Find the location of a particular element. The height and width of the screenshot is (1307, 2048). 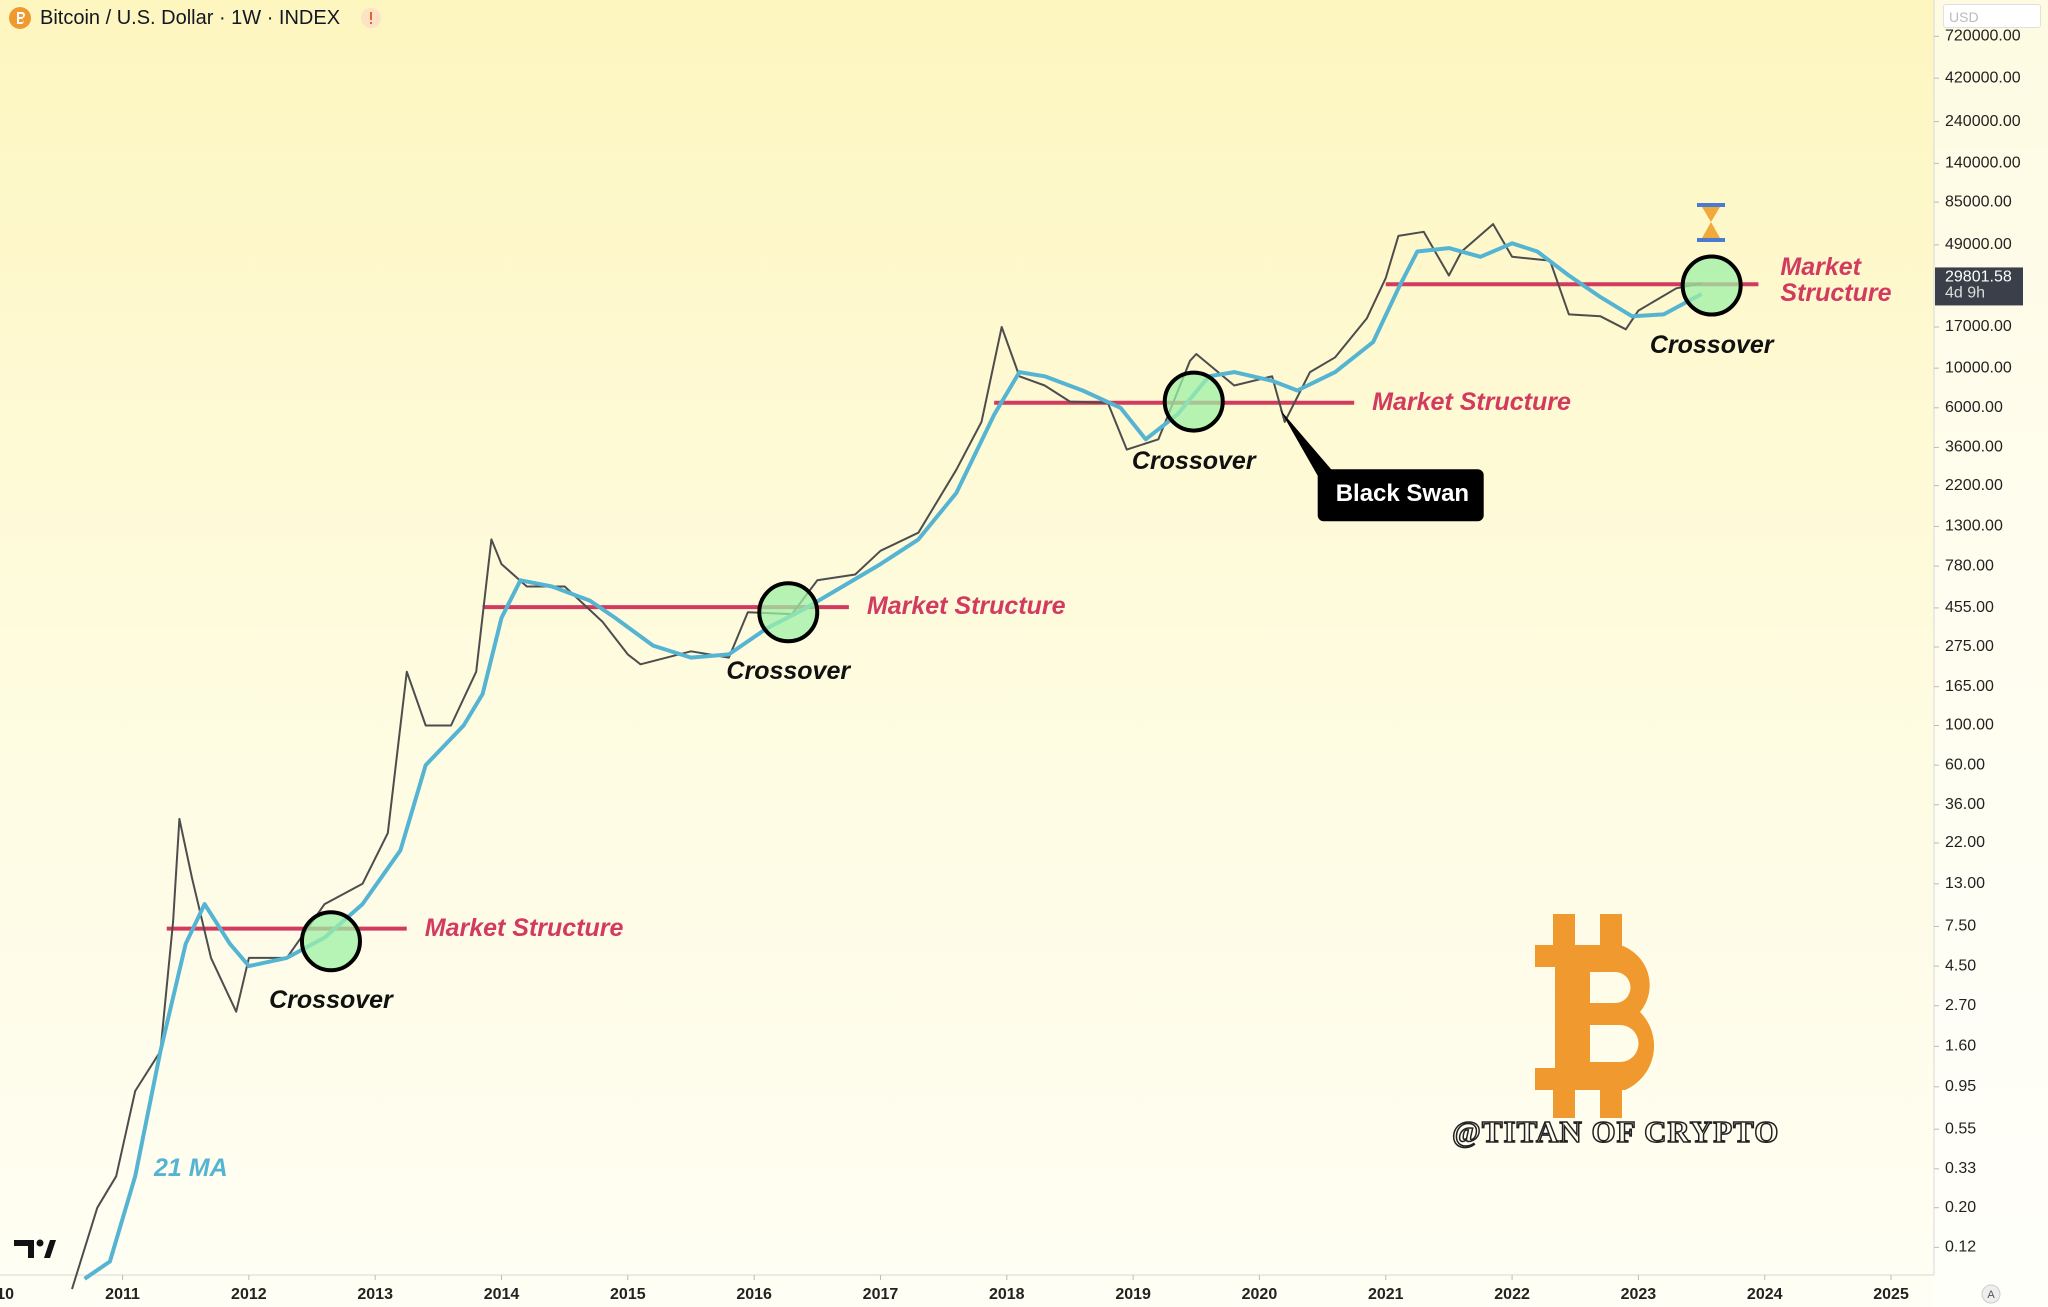

y-tick-label: 0.12 is located at coordinates (1960, 1247).